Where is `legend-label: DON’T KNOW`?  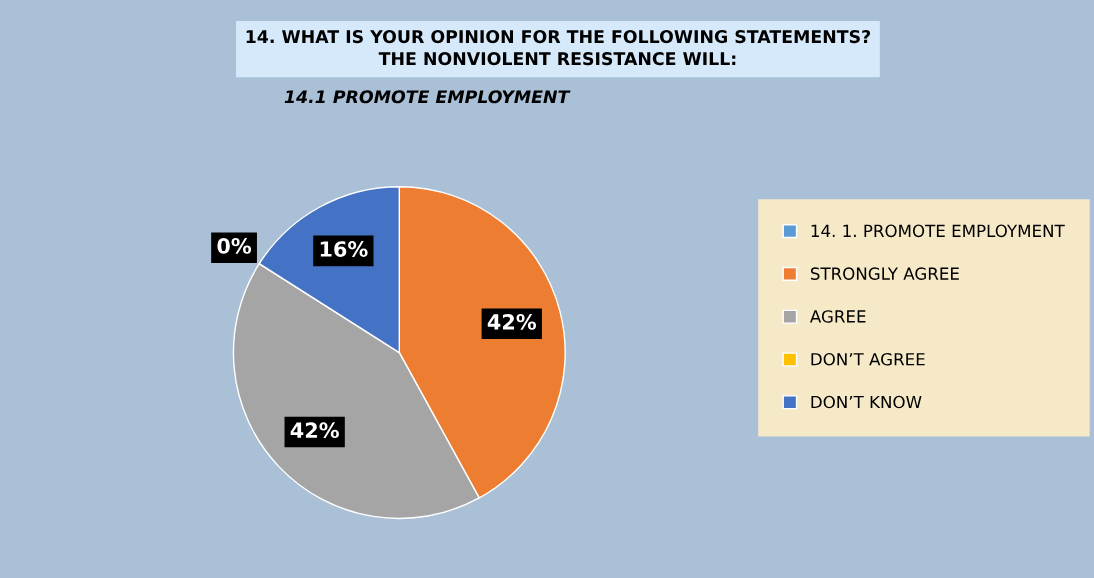 legend-label: DON’T KNOW is located at coordinates (866, 402).